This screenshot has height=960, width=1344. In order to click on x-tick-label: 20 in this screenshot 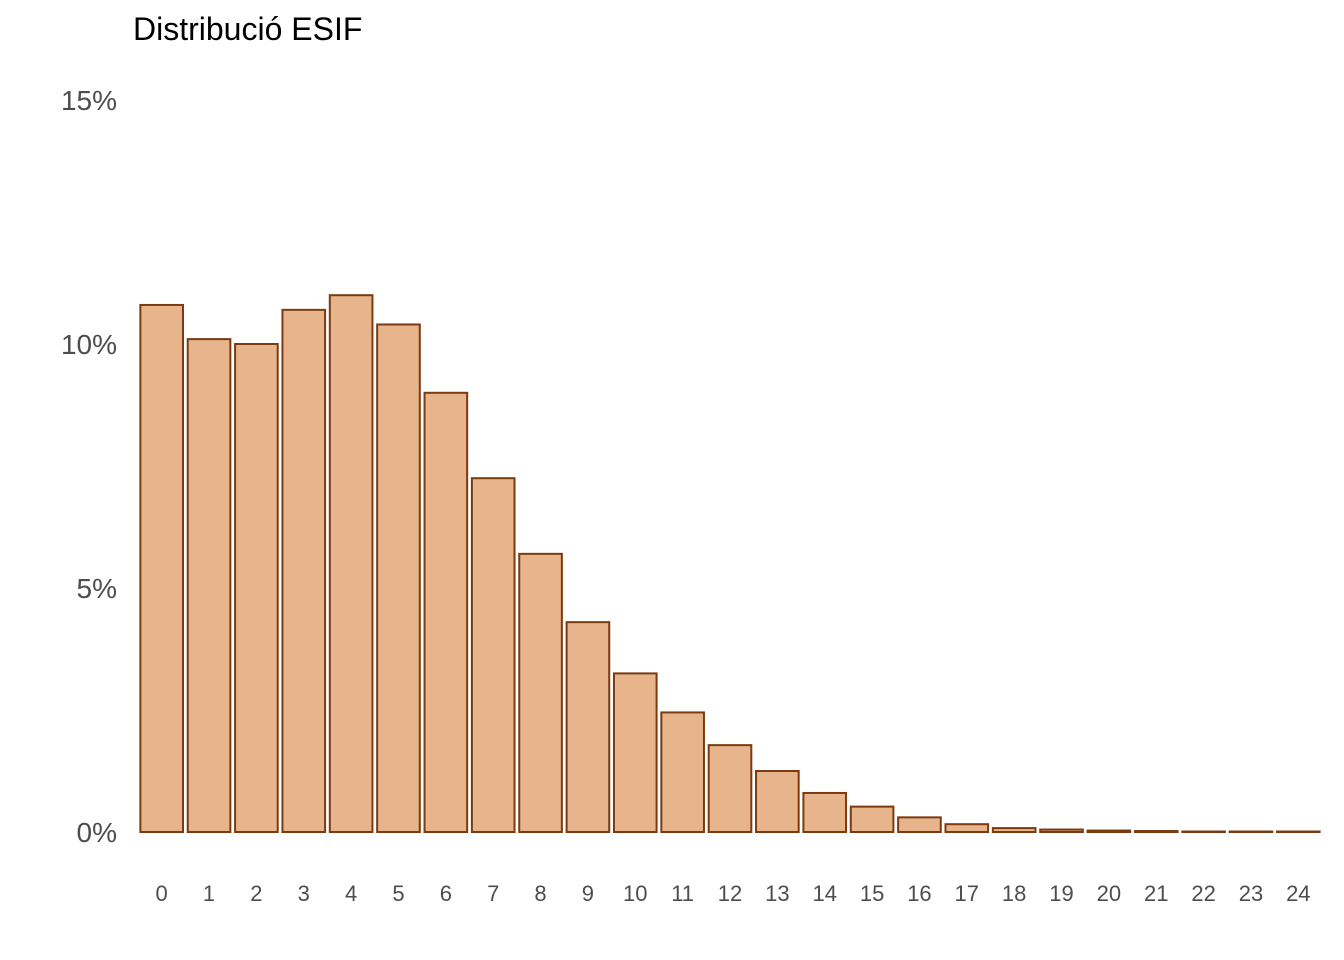, I will do `click(1109, 893)`.